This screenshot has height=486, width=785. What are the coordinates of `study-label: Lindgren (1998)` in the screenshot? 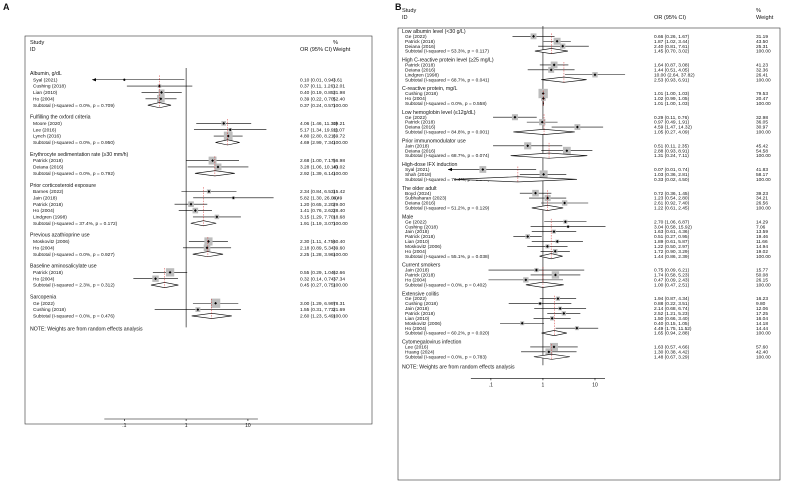 It's located at (50, 218).